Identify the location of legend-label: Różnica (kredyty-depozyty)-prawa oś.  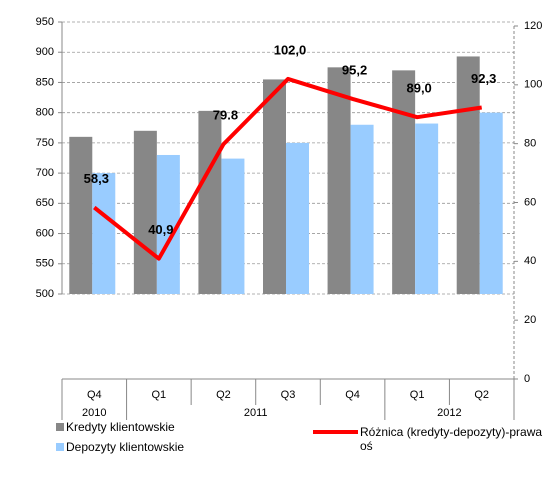
(451, 439).